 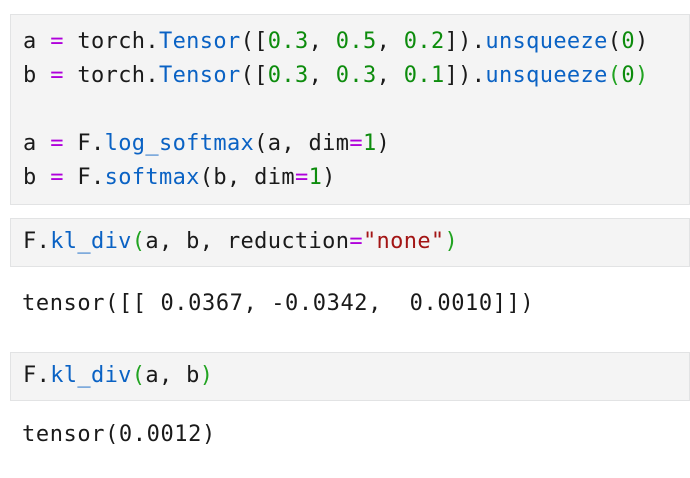 What do you see at coordinates (302, 143) in the screenshot?
I see `code-token: (a, dim` at bounding box center [302, 143].